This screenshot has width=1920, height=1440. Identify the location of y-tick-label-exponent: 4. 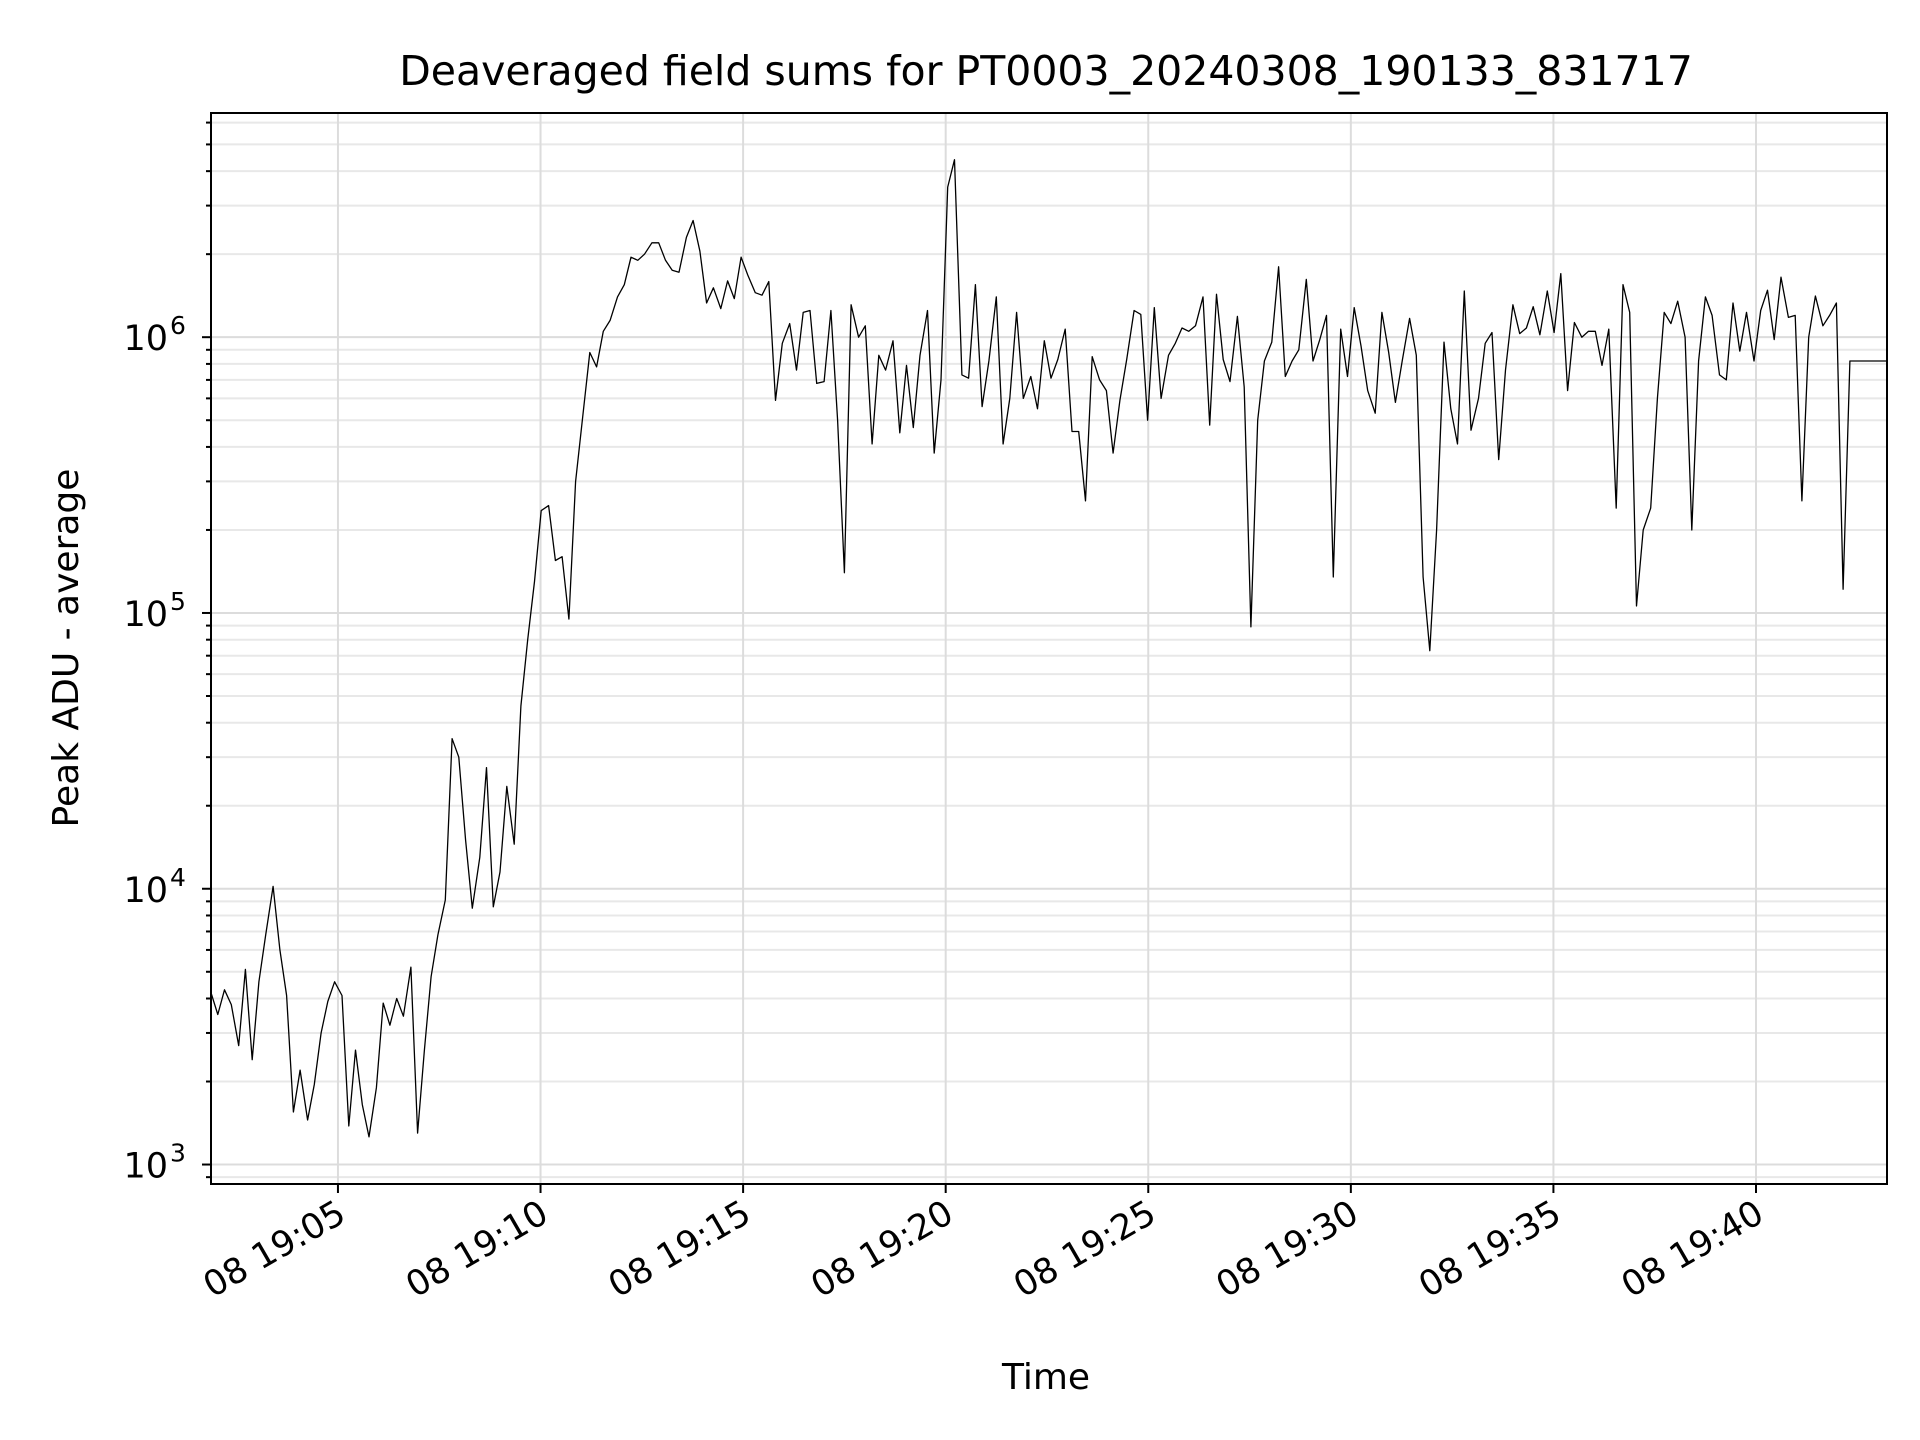
(178, 877).